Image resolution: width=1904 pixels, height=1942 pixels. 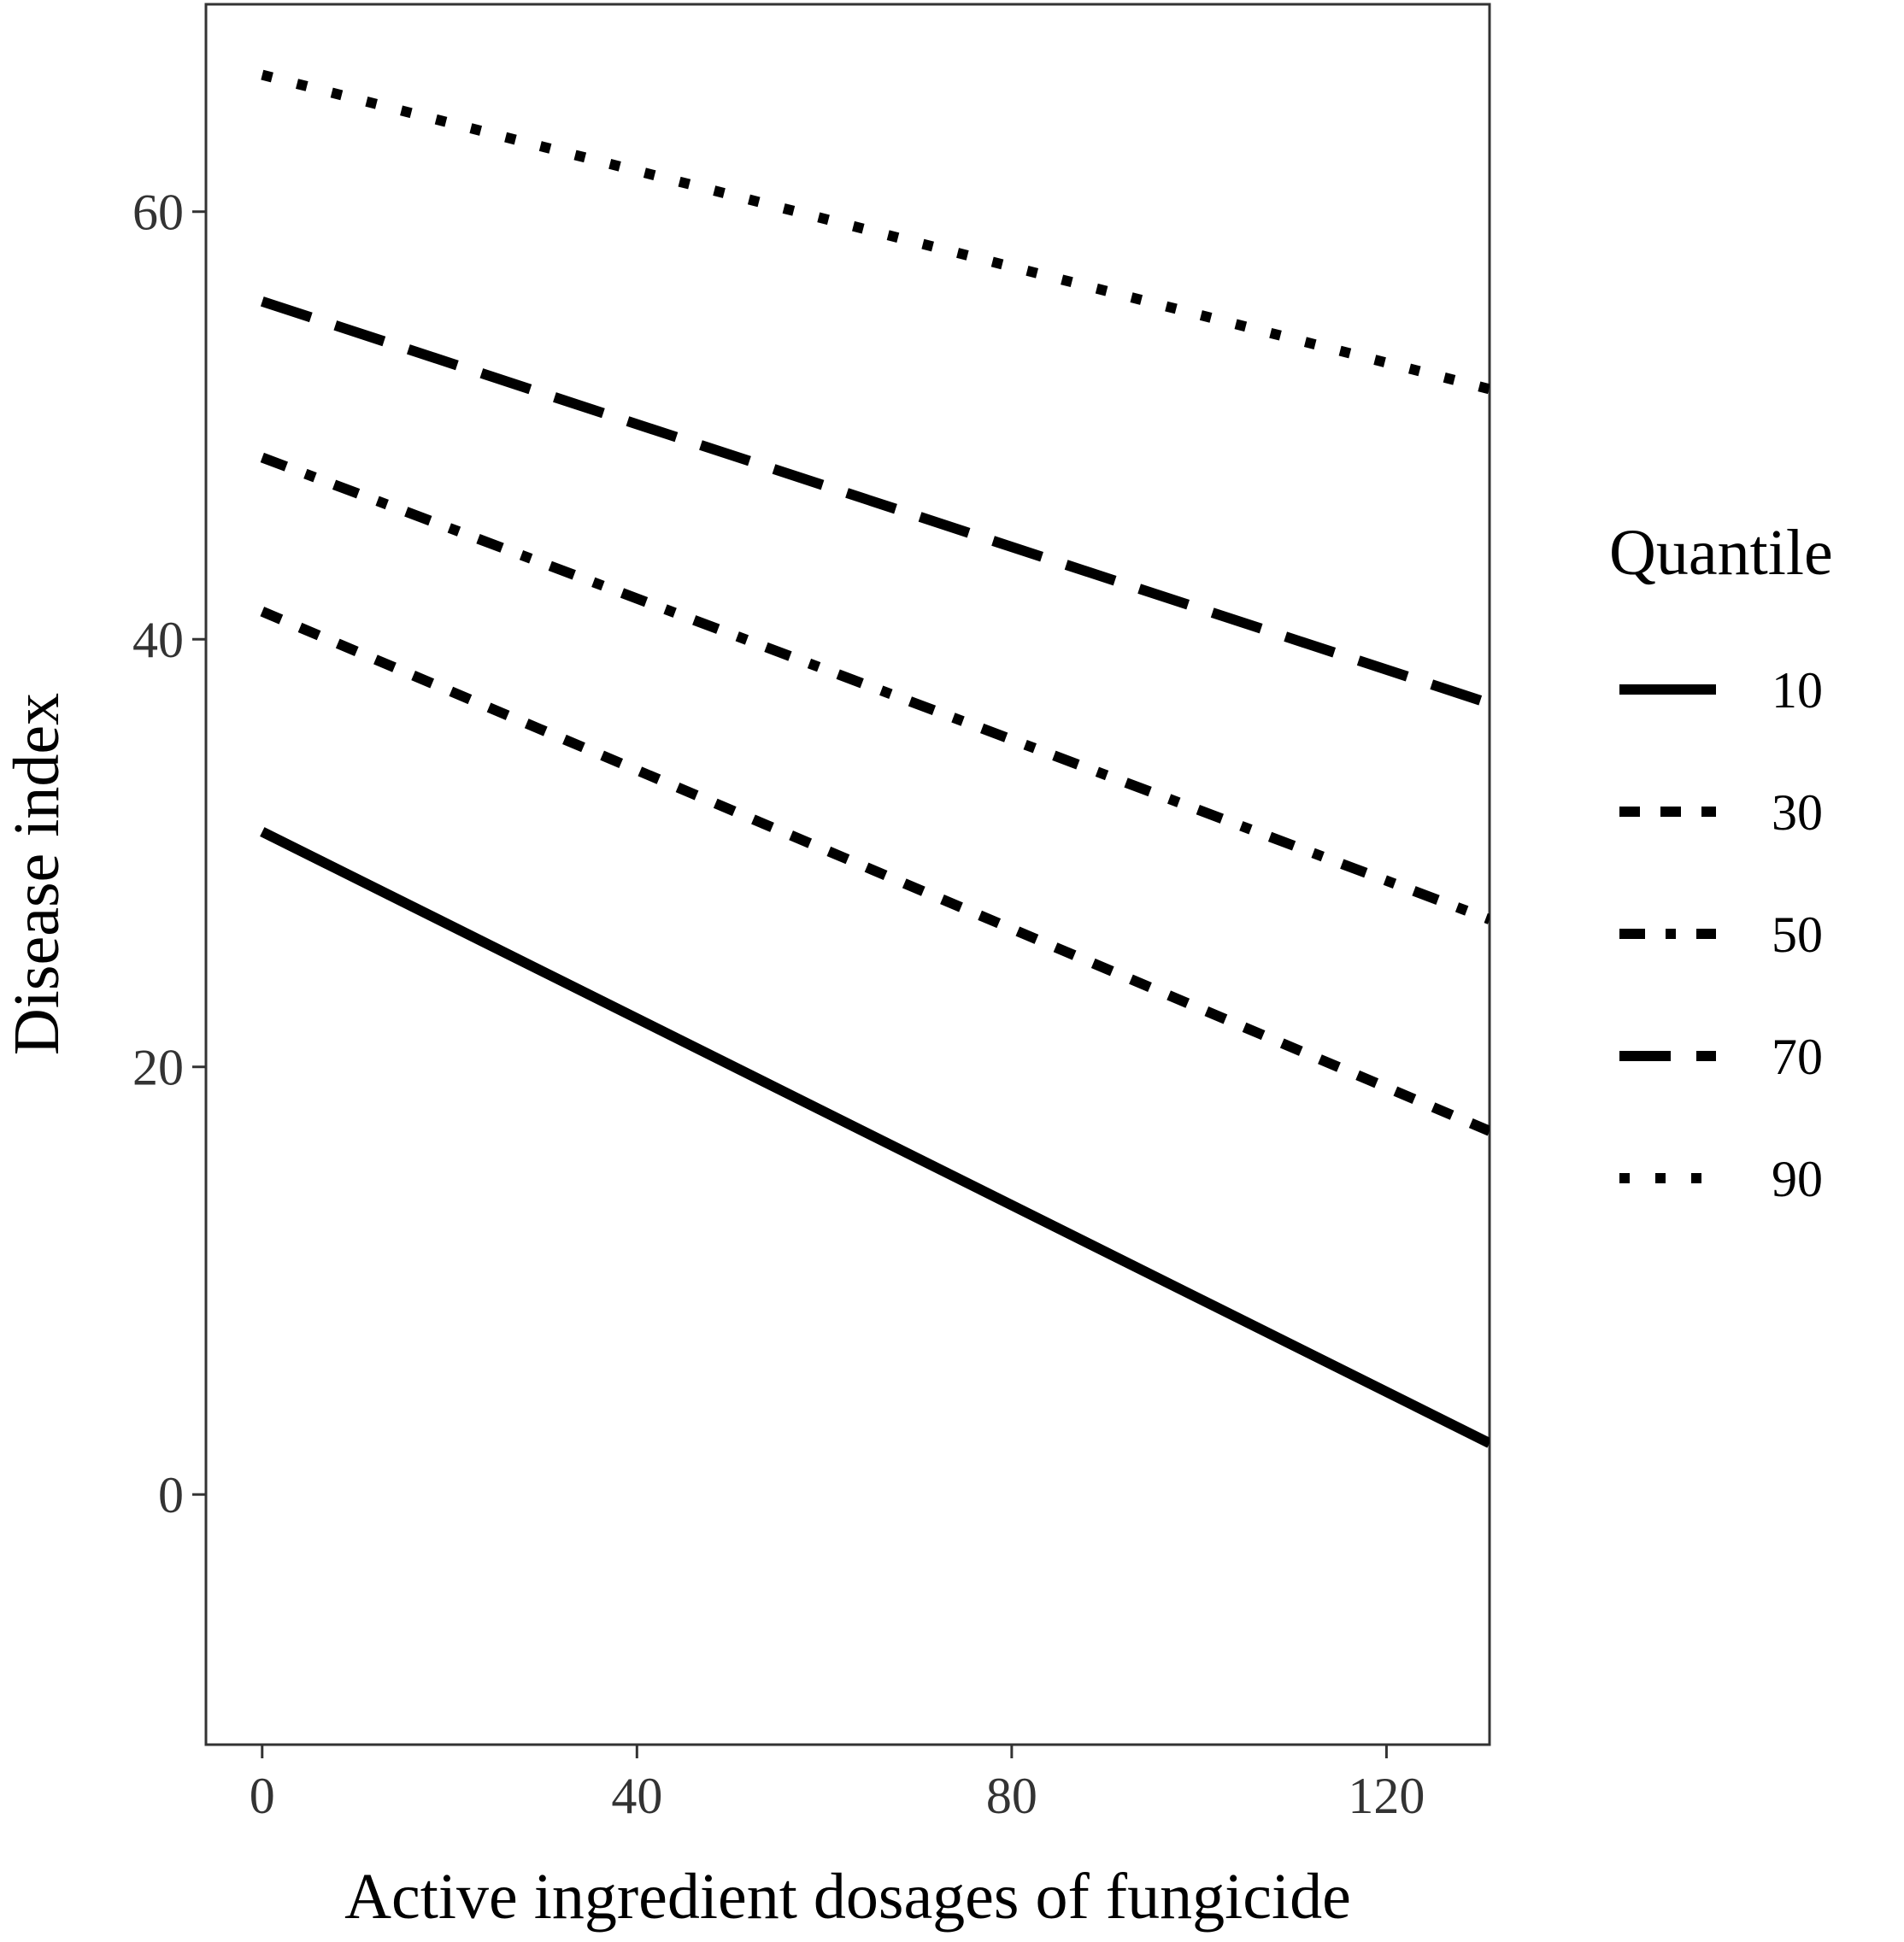 What do you see at coordinates (1798, 1179) in the screenshot?
I see `legend-label-90: 90` at bounding box center [1798, 1179].